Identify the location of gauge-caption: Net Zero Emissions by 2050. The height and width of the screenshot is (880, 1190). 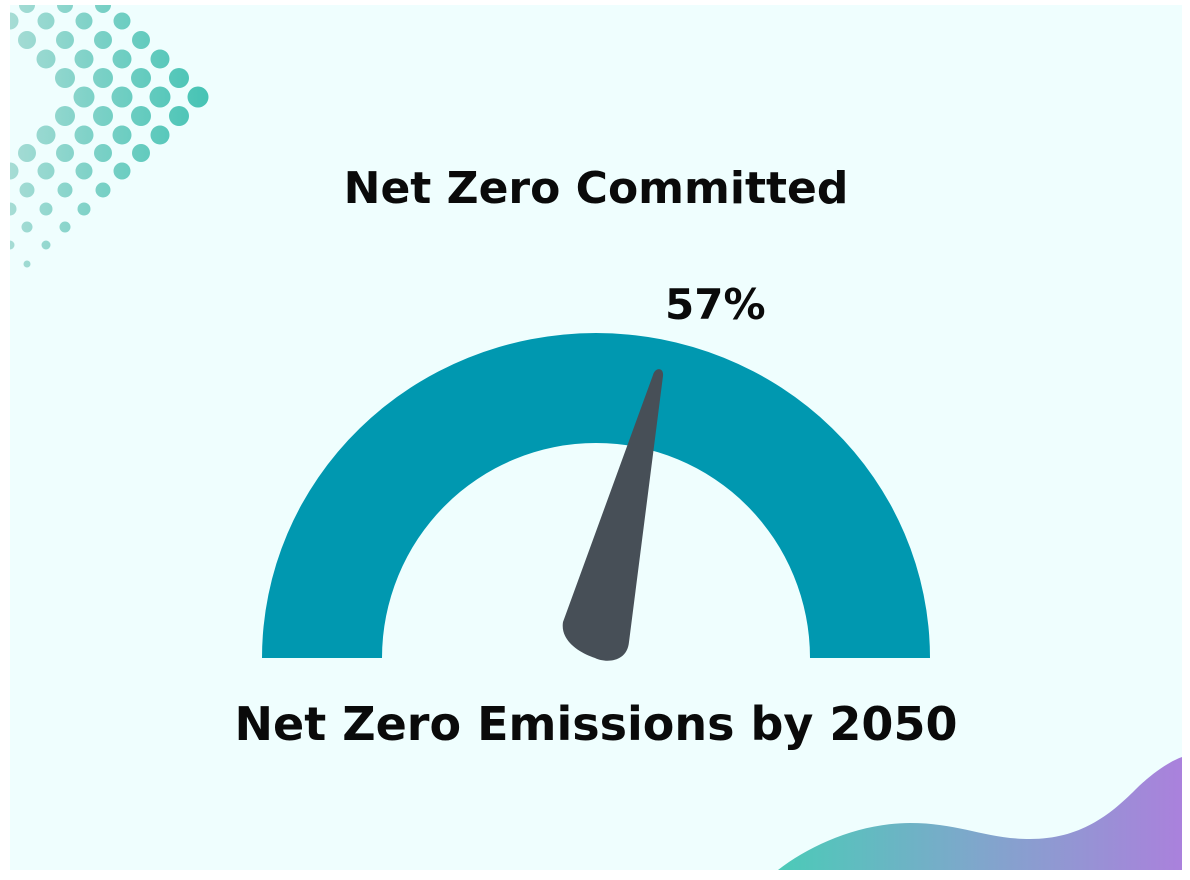
(596, 724).